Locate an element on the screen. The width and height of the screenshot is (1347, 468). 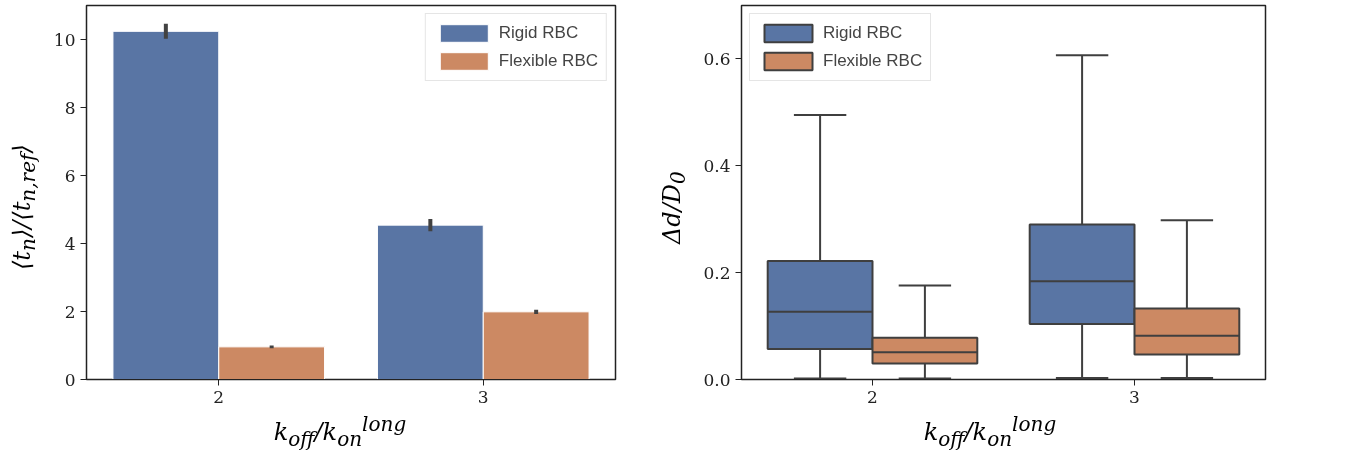
y-tick-label: 0.4 is located at coordinates (717, 165).